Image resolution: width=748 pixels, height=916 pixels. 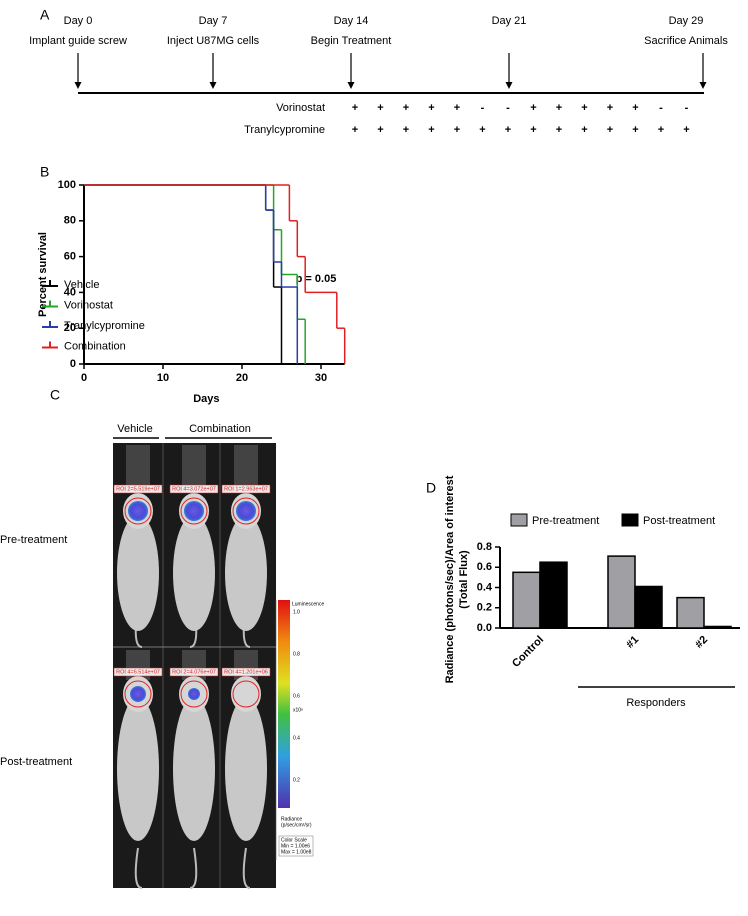 I want to click on panel-label: D, so click(x=431, y=488).